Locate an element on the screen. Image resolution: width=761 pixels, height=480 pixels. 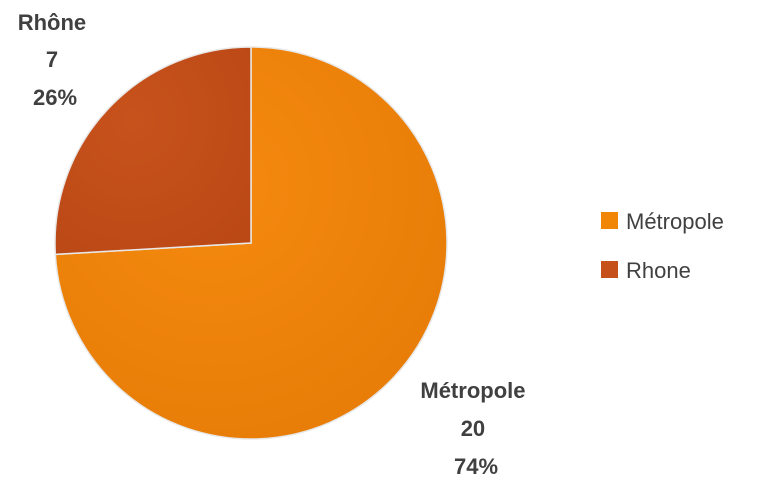
data-label-rhone-value: 7 is located at coordinates (52, 59).